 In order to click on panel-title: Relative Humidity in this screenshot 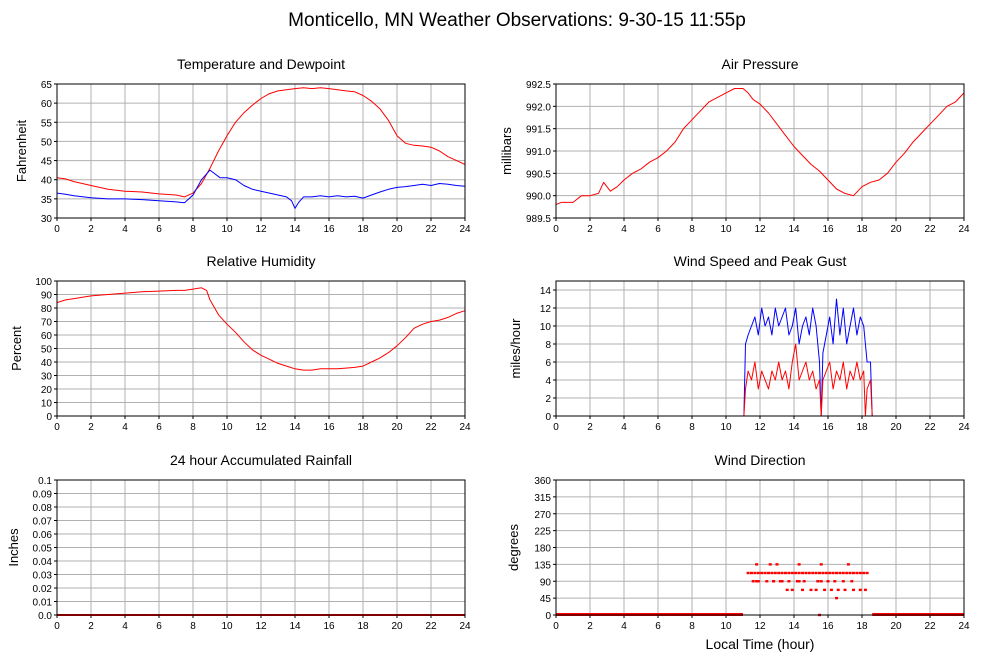, I will do `click(261, 261)`.